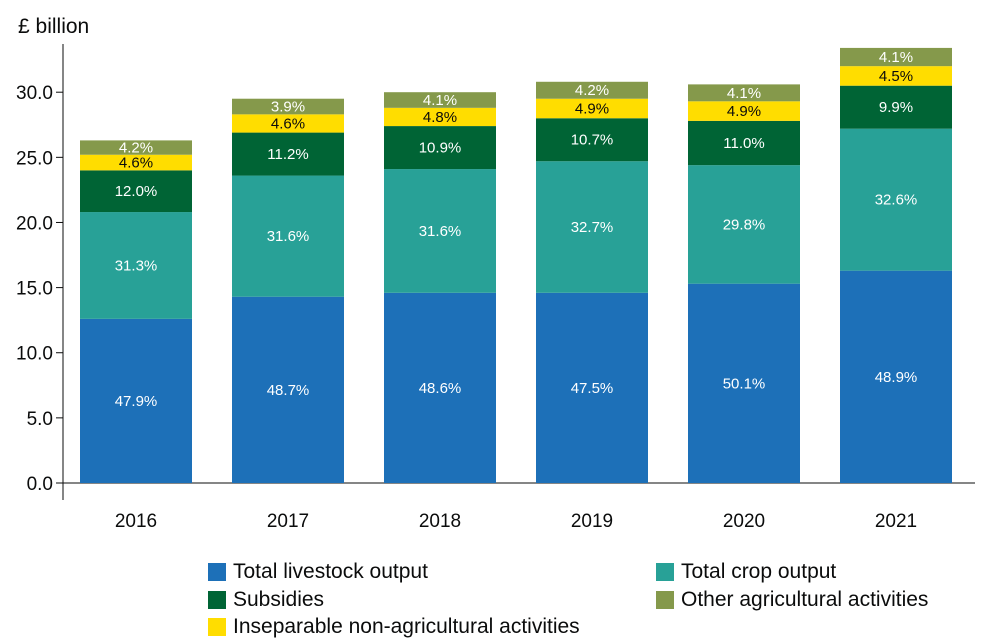 This screenshot has width=988, height=639. I want to click on y-tick-label: 5.0, so click(40, 419).